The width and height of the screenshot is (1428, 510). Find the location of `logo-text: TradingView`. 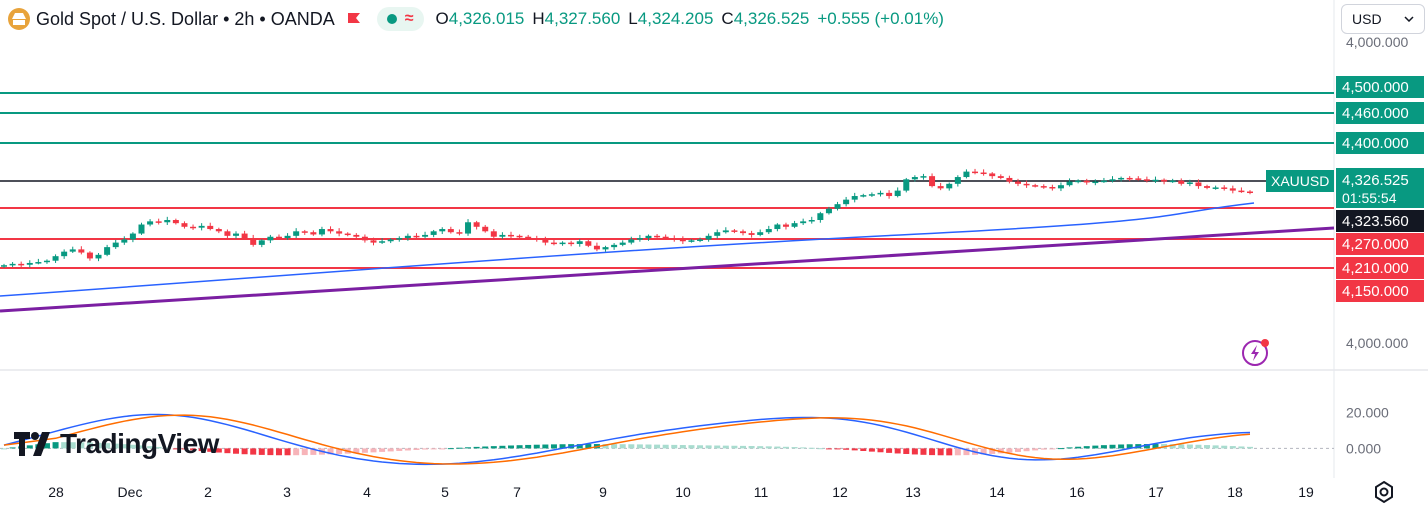

logo-text: TradingView is located at coordinates (139, 443).